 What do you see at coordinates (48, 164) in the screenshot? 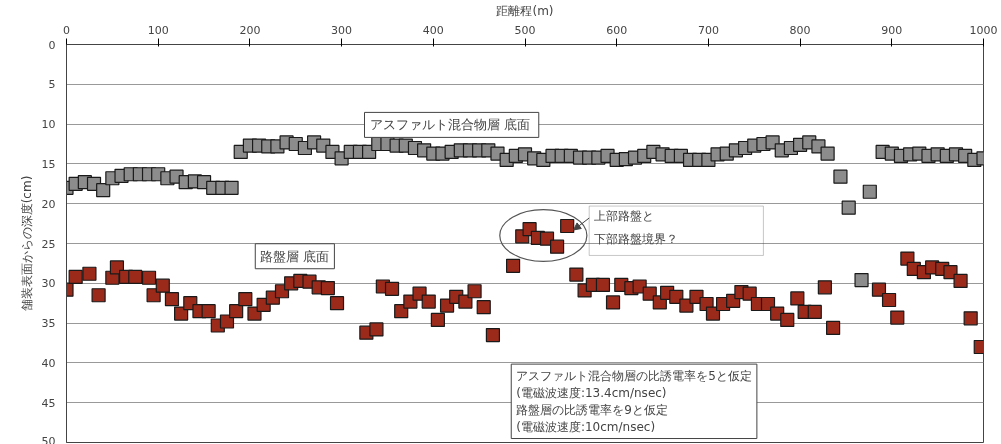
I see `y-tick-label: 15` at bounding box center [48, 164].